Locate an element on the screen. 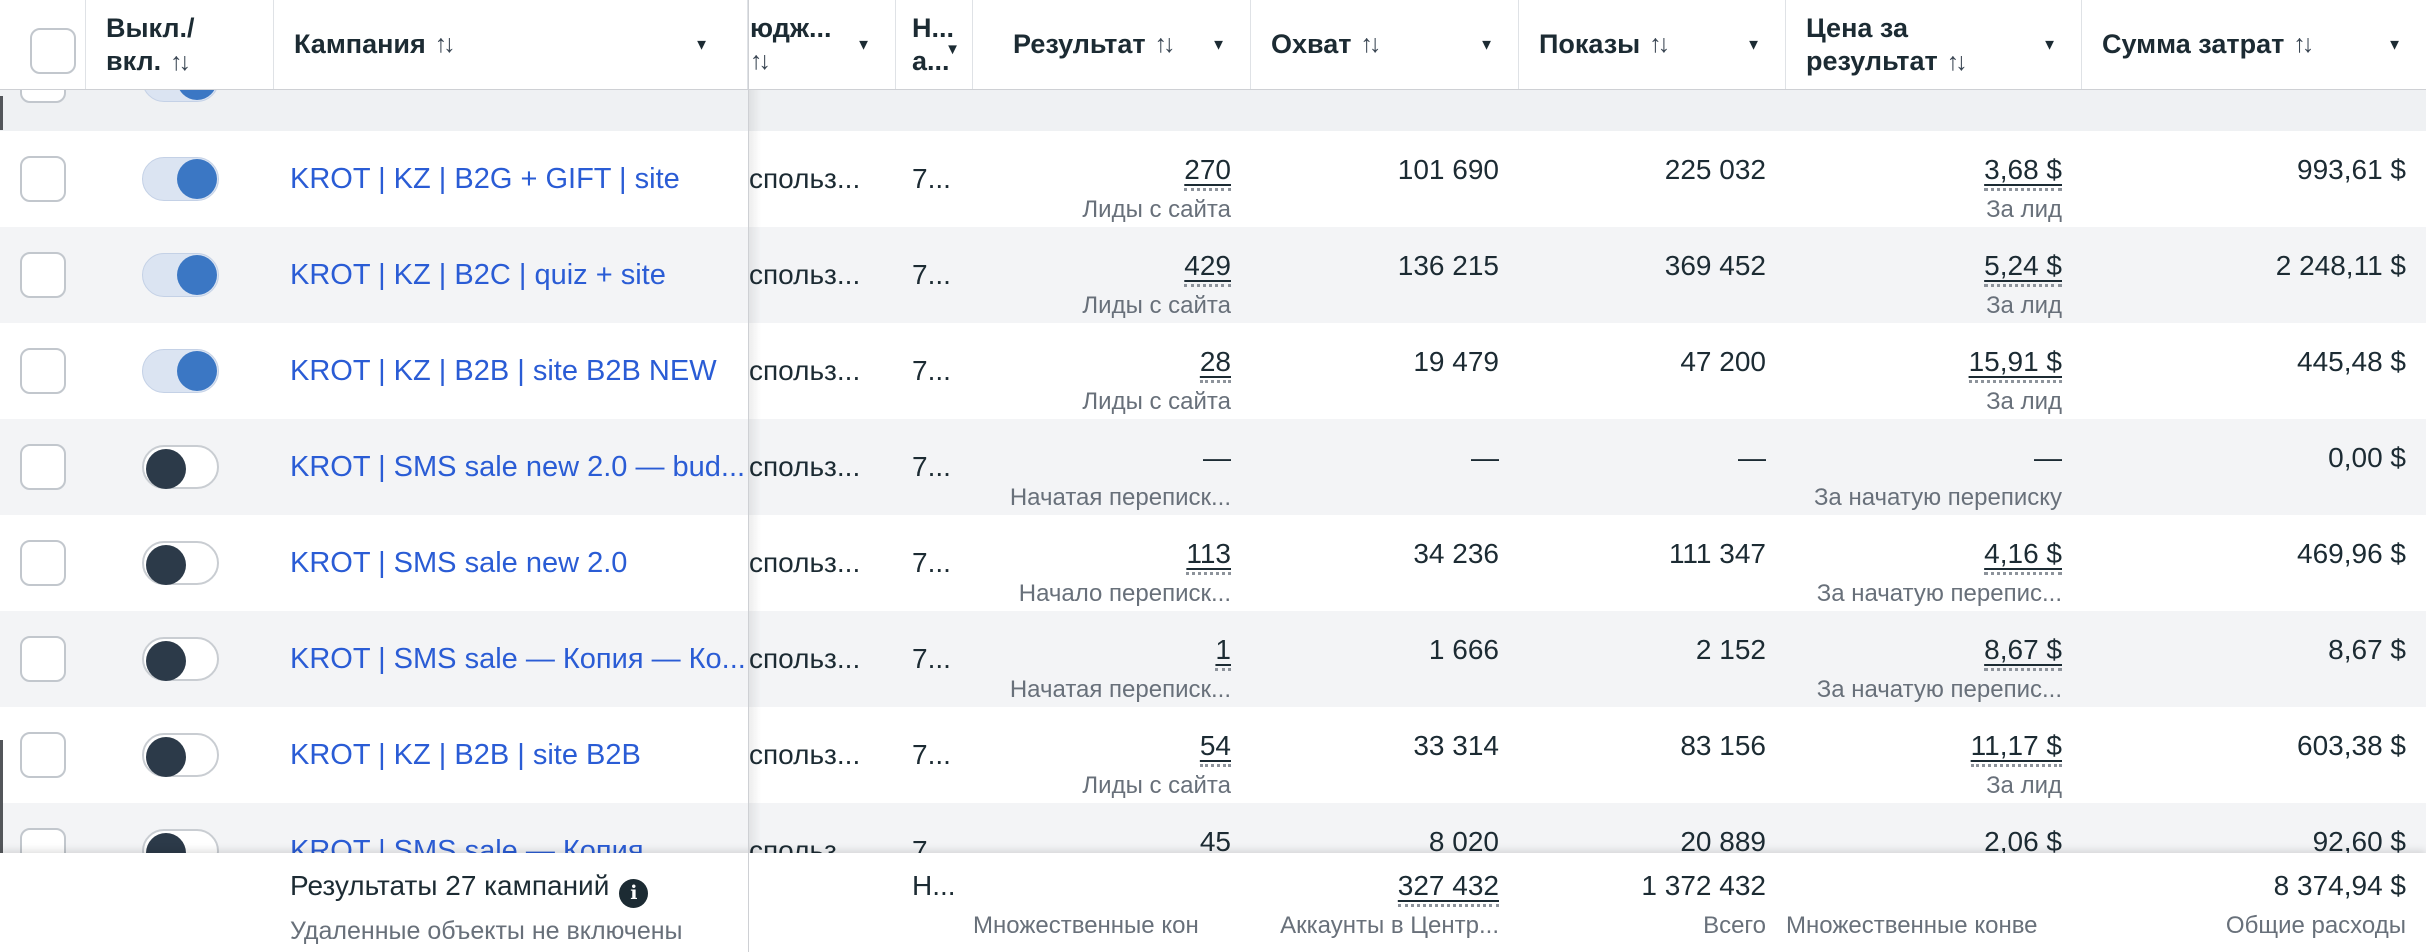 The image size is (2426, 952). header-amount-spent-column: Сумма затрат ↑↓ ▼ is located at coordinates (2254, 44).